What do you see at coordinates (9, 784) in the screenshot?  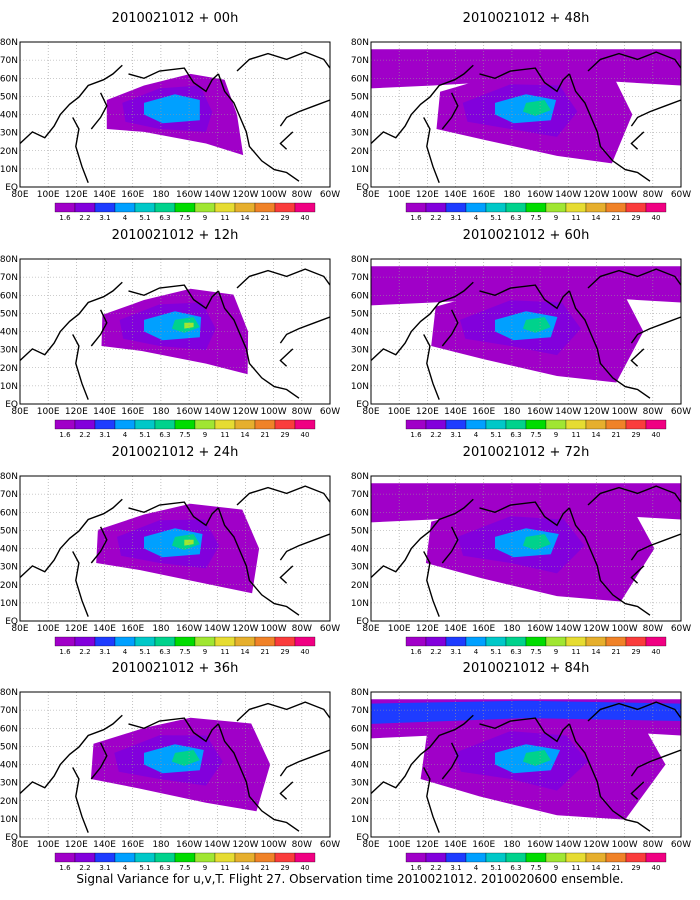 I see `lat-tick-label: 30N` at bounding box center [9, 784].